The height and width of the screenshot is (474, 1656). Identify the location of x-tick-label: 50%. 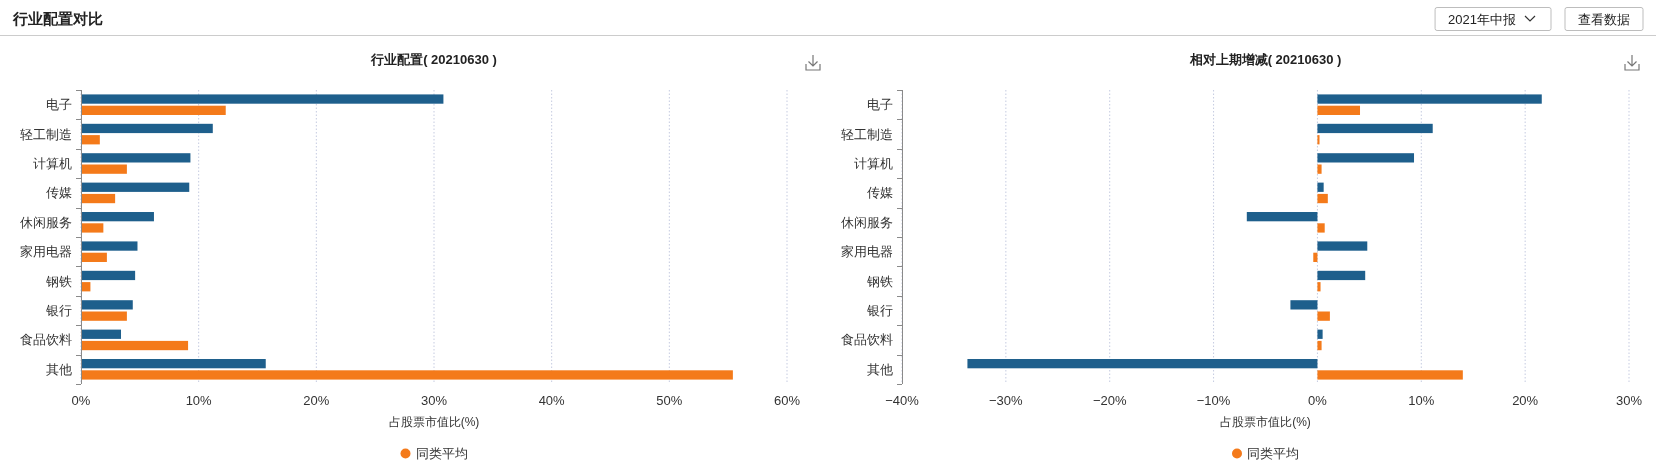
(669, 400).